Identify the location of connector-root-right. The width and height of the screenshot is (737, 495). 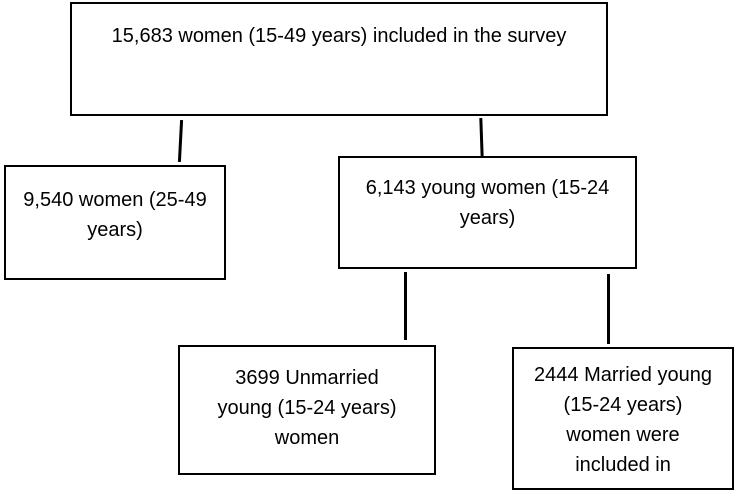
(481, 138).